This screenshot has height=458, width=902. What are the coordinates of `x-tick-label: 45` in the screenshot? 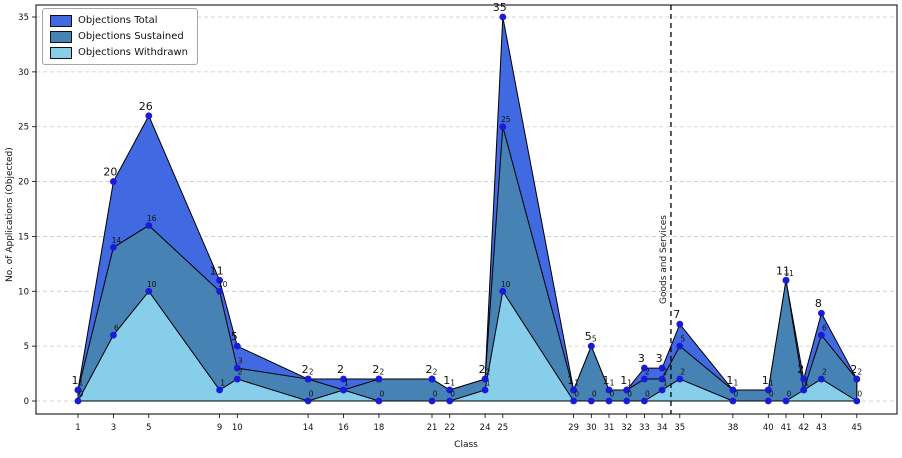 It's located at (856, 428).